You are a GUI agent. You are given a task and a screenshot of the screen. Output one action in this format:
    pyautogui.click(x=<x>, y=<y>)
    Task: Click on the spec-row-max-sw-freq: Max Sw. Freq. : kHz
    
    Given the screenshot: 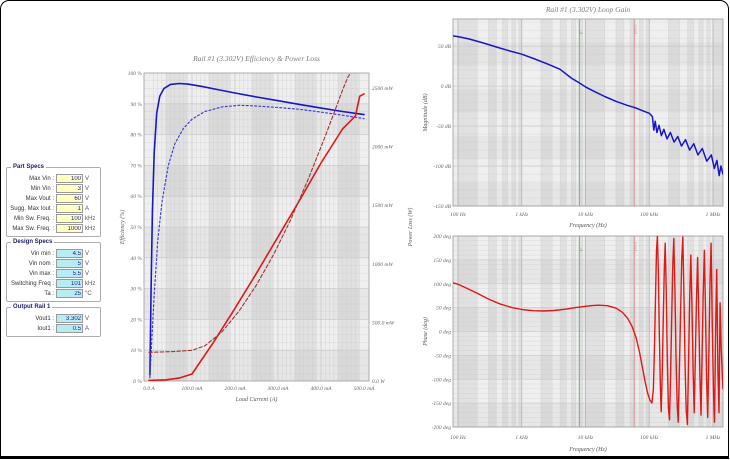 What is the action you would take?
    pyautogui.click(x=53, y=228)
    